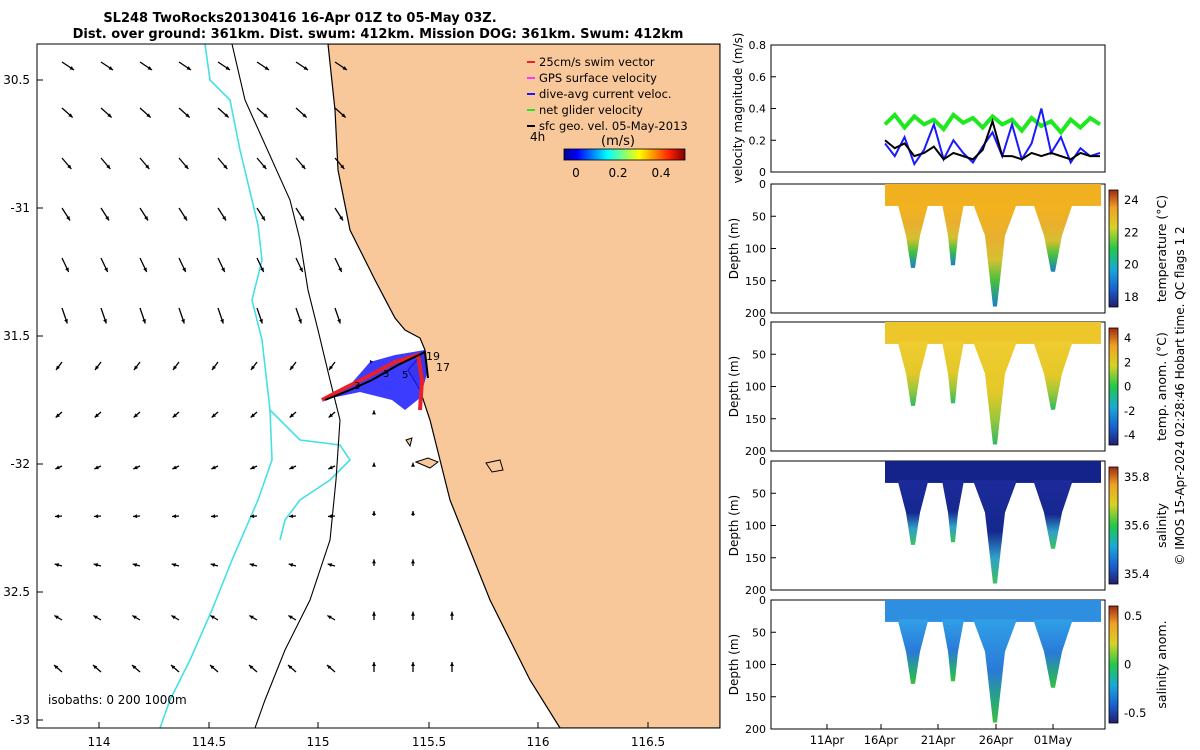 The width and height of the screenshot is (1200, 750). Describe the element at coordinates (409, 442) in the screenshot. I see `island` at that location.